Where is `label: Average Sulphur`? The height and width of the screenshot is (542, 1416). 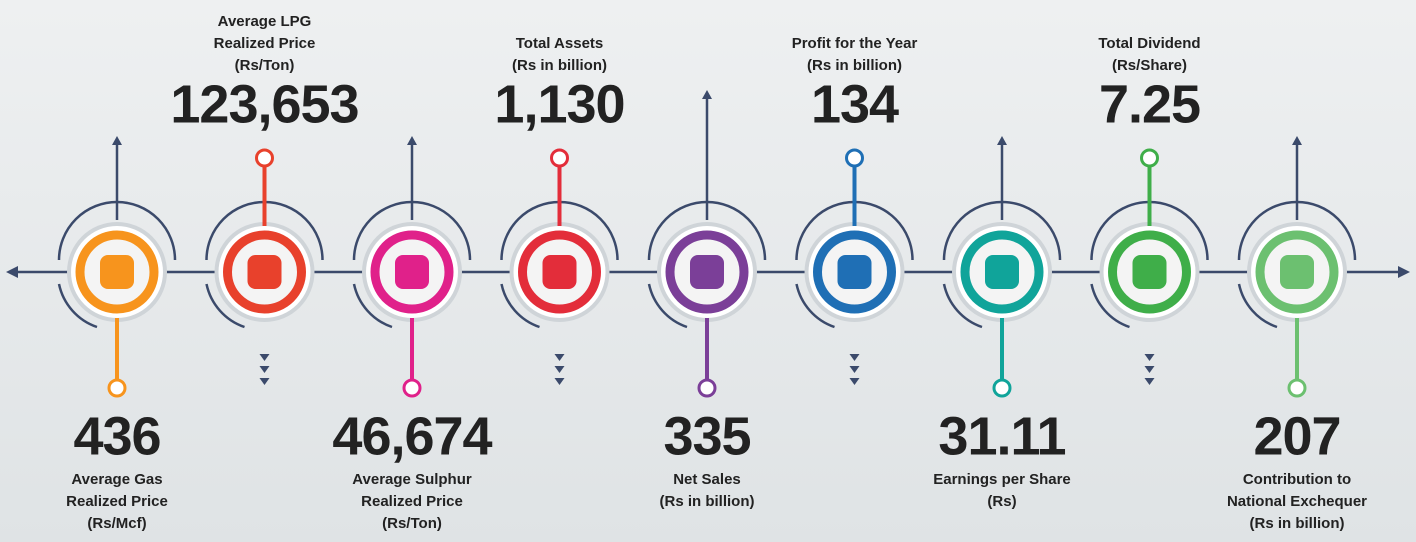 label: Average Sulphur is located at coordinates (412, 479).